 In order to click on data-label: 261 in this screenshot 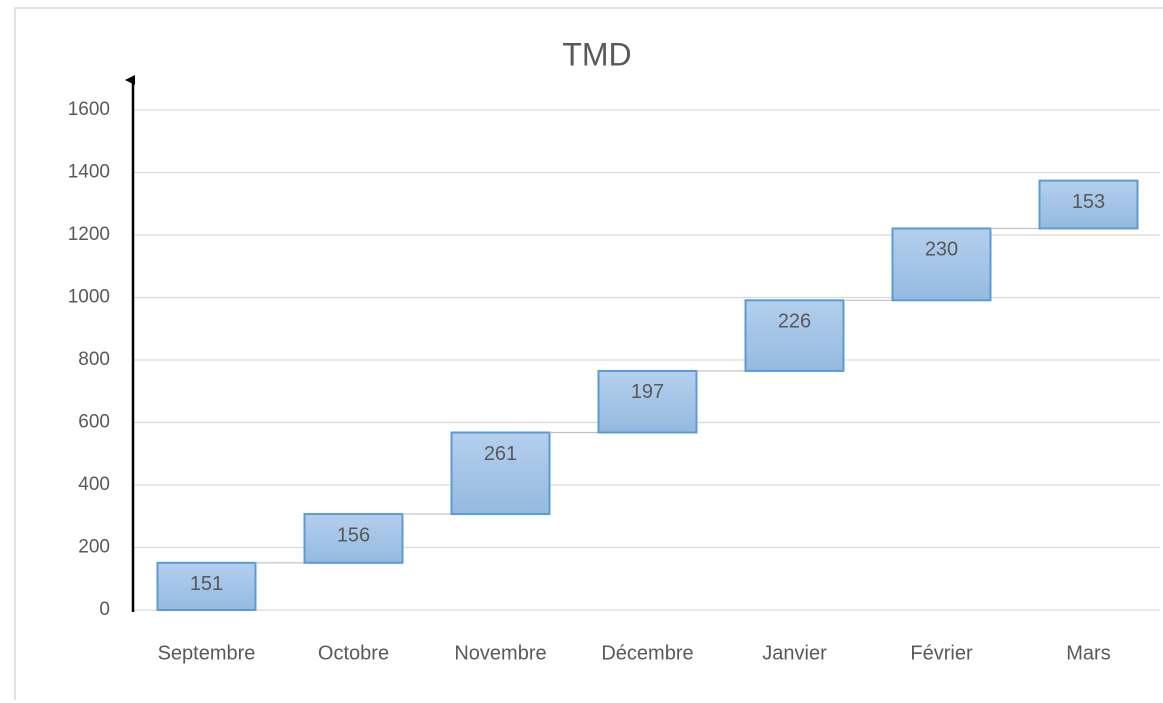, I will do `click(500, 454)`.